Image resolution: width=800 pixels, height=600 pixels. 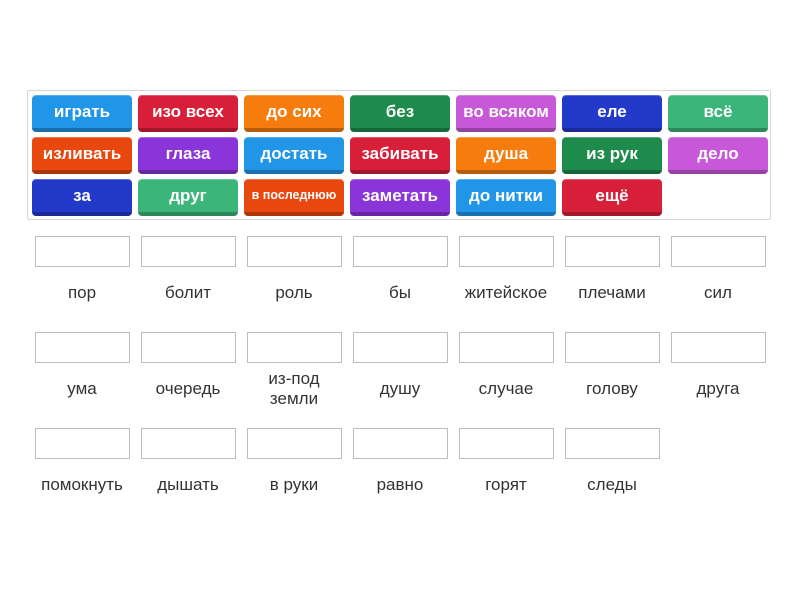 What do you see at coordinates (188, 197) in the screenshot?
I see `word-tile: друг` at bounding box center [188, 197].